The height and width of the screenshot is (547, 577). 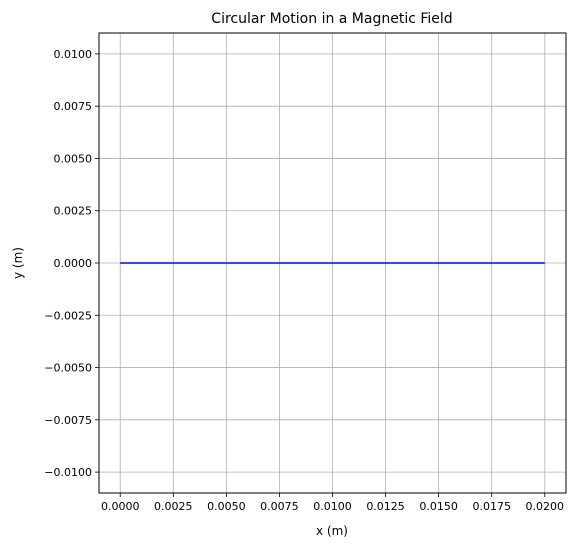 I want to click on y-tick-label: 0.0100, so click(x=73, y=54).